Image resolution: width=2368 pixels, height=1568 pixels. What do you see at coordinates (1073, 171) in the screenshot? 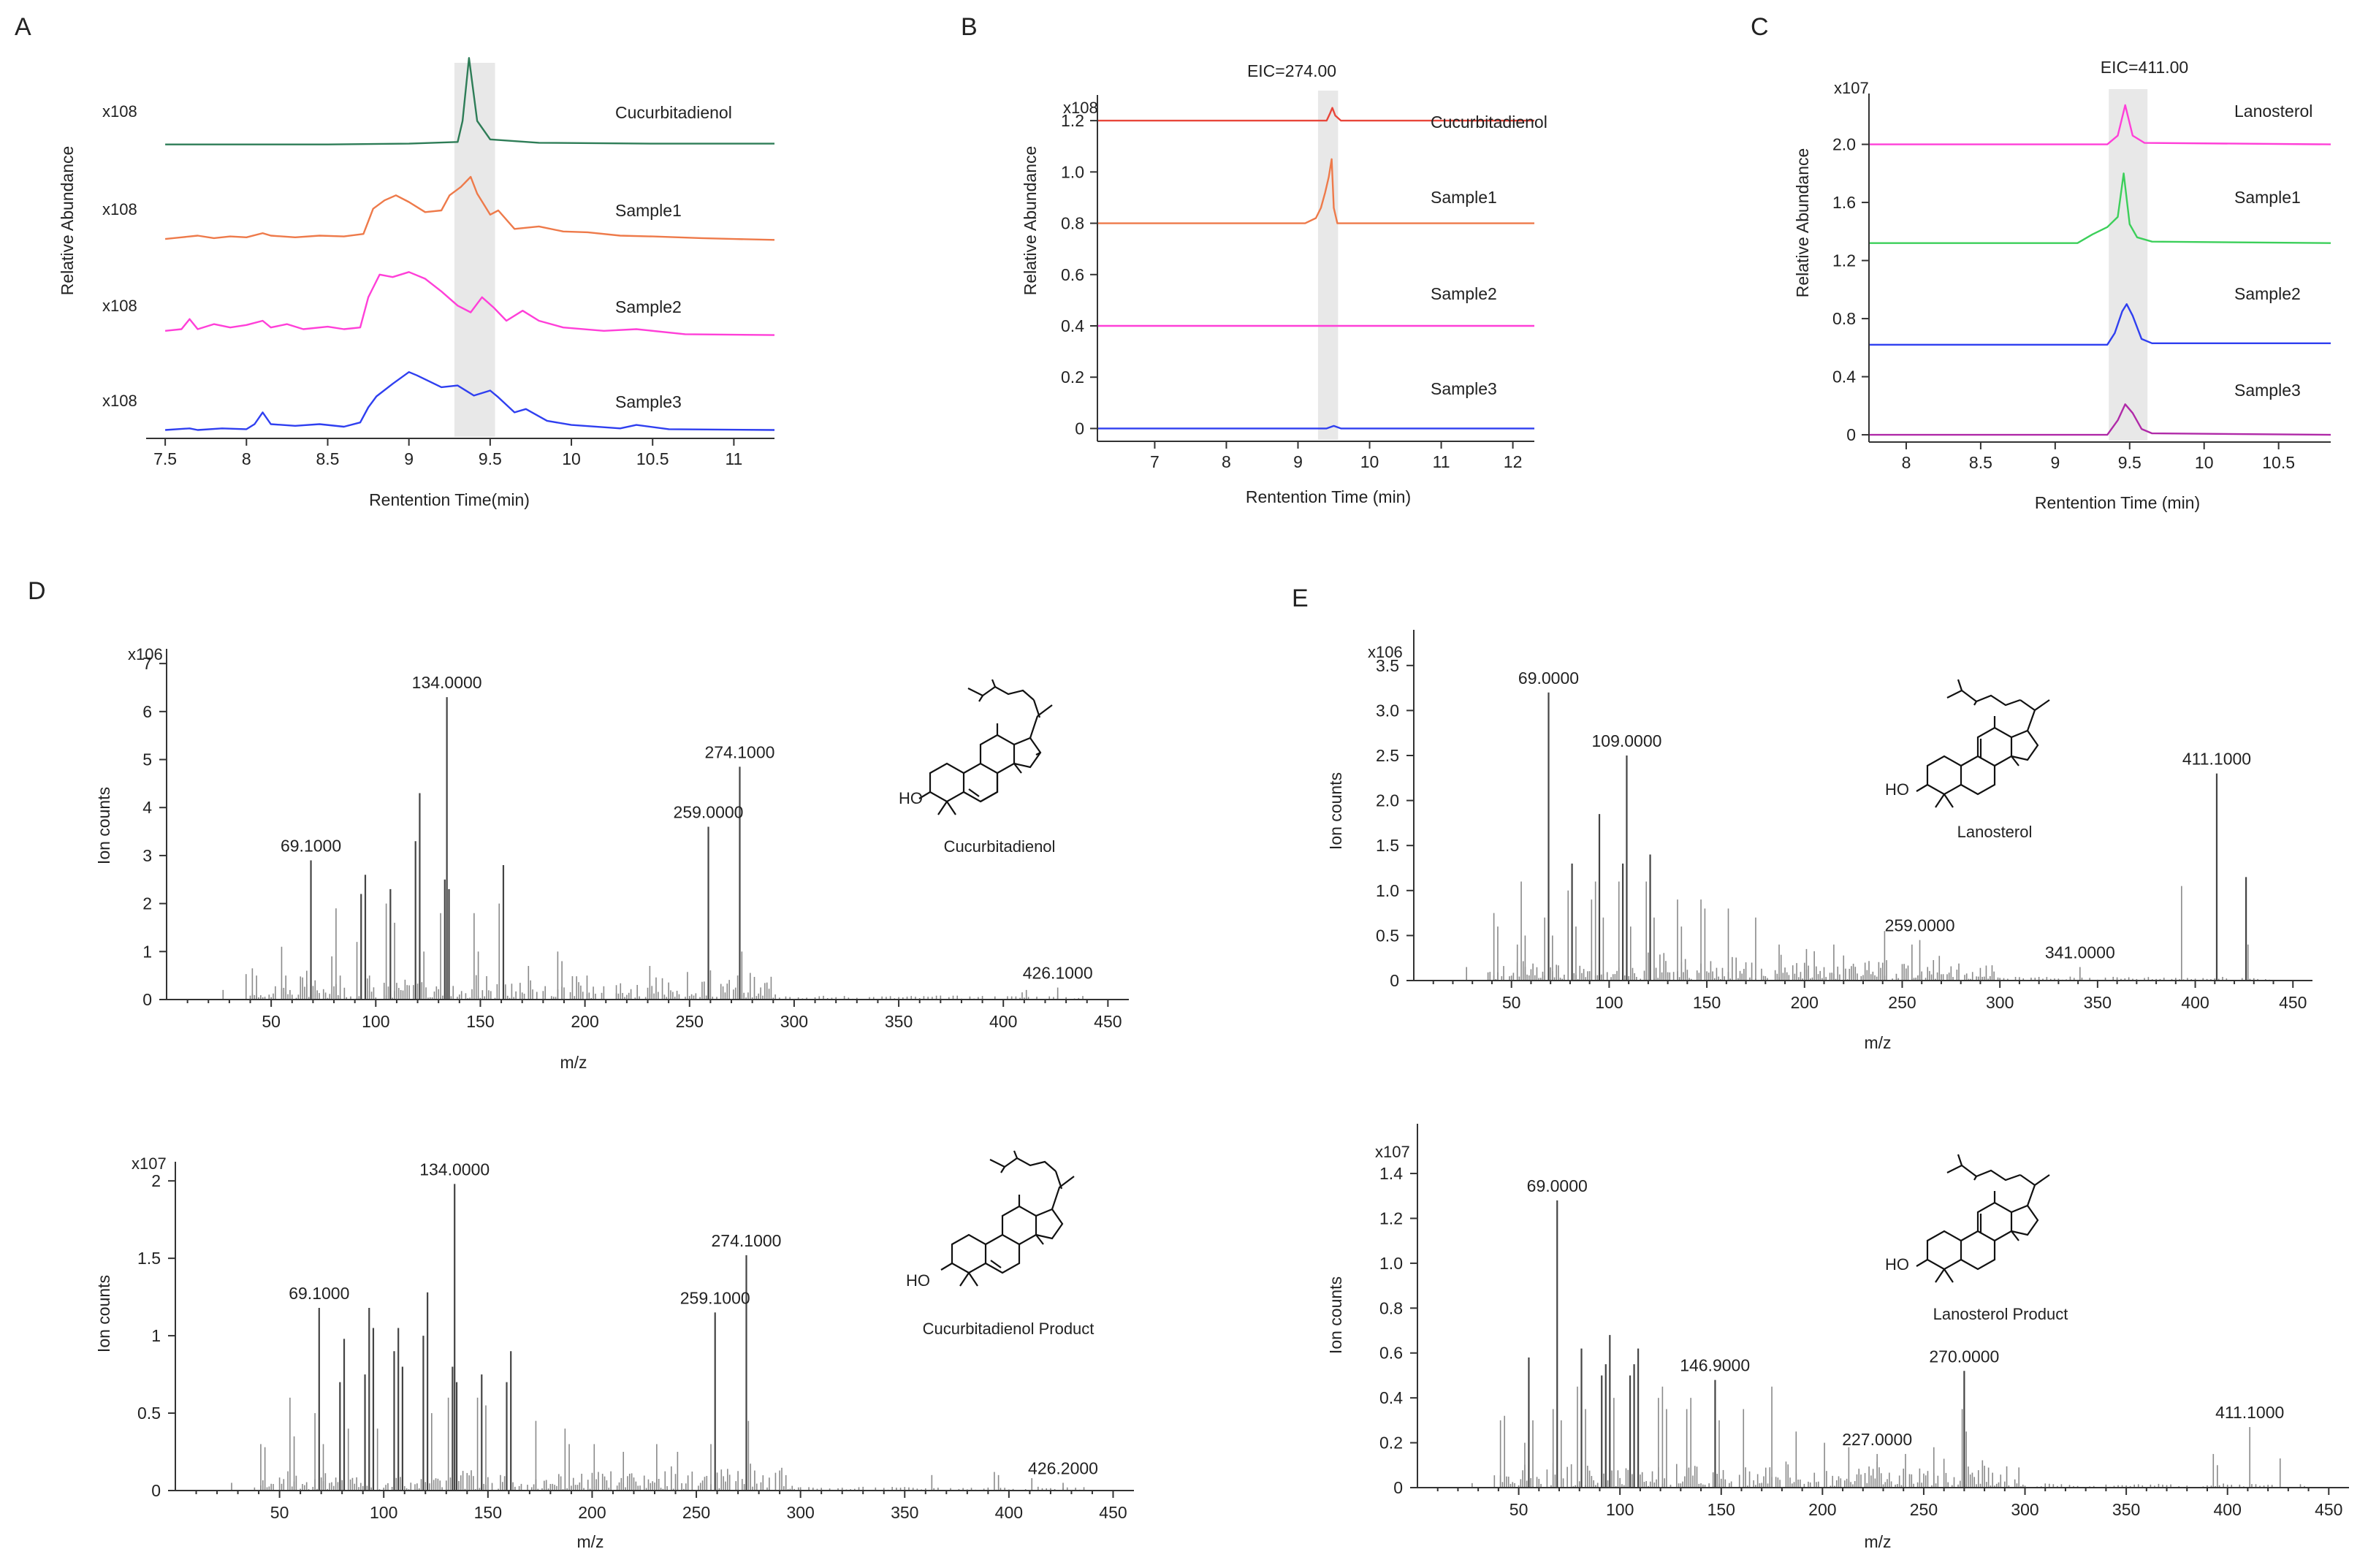
I see `panel-b-y-tick-label: 1.0` at bounding box center [1073, 171].